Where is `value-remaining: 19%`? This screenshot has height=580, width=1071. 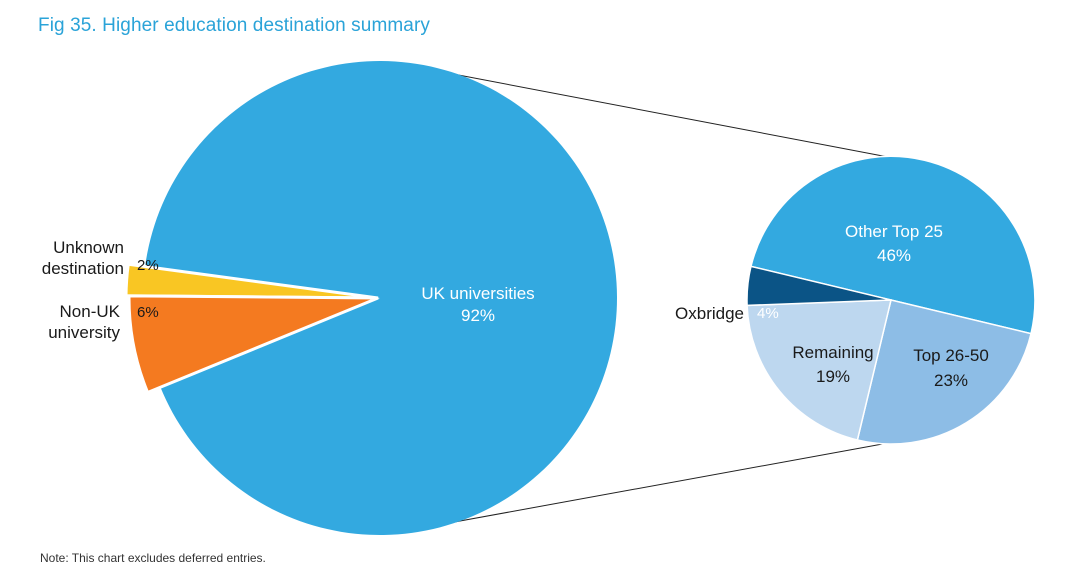 value-remaining: 19% is located at coordinates (833, 376).